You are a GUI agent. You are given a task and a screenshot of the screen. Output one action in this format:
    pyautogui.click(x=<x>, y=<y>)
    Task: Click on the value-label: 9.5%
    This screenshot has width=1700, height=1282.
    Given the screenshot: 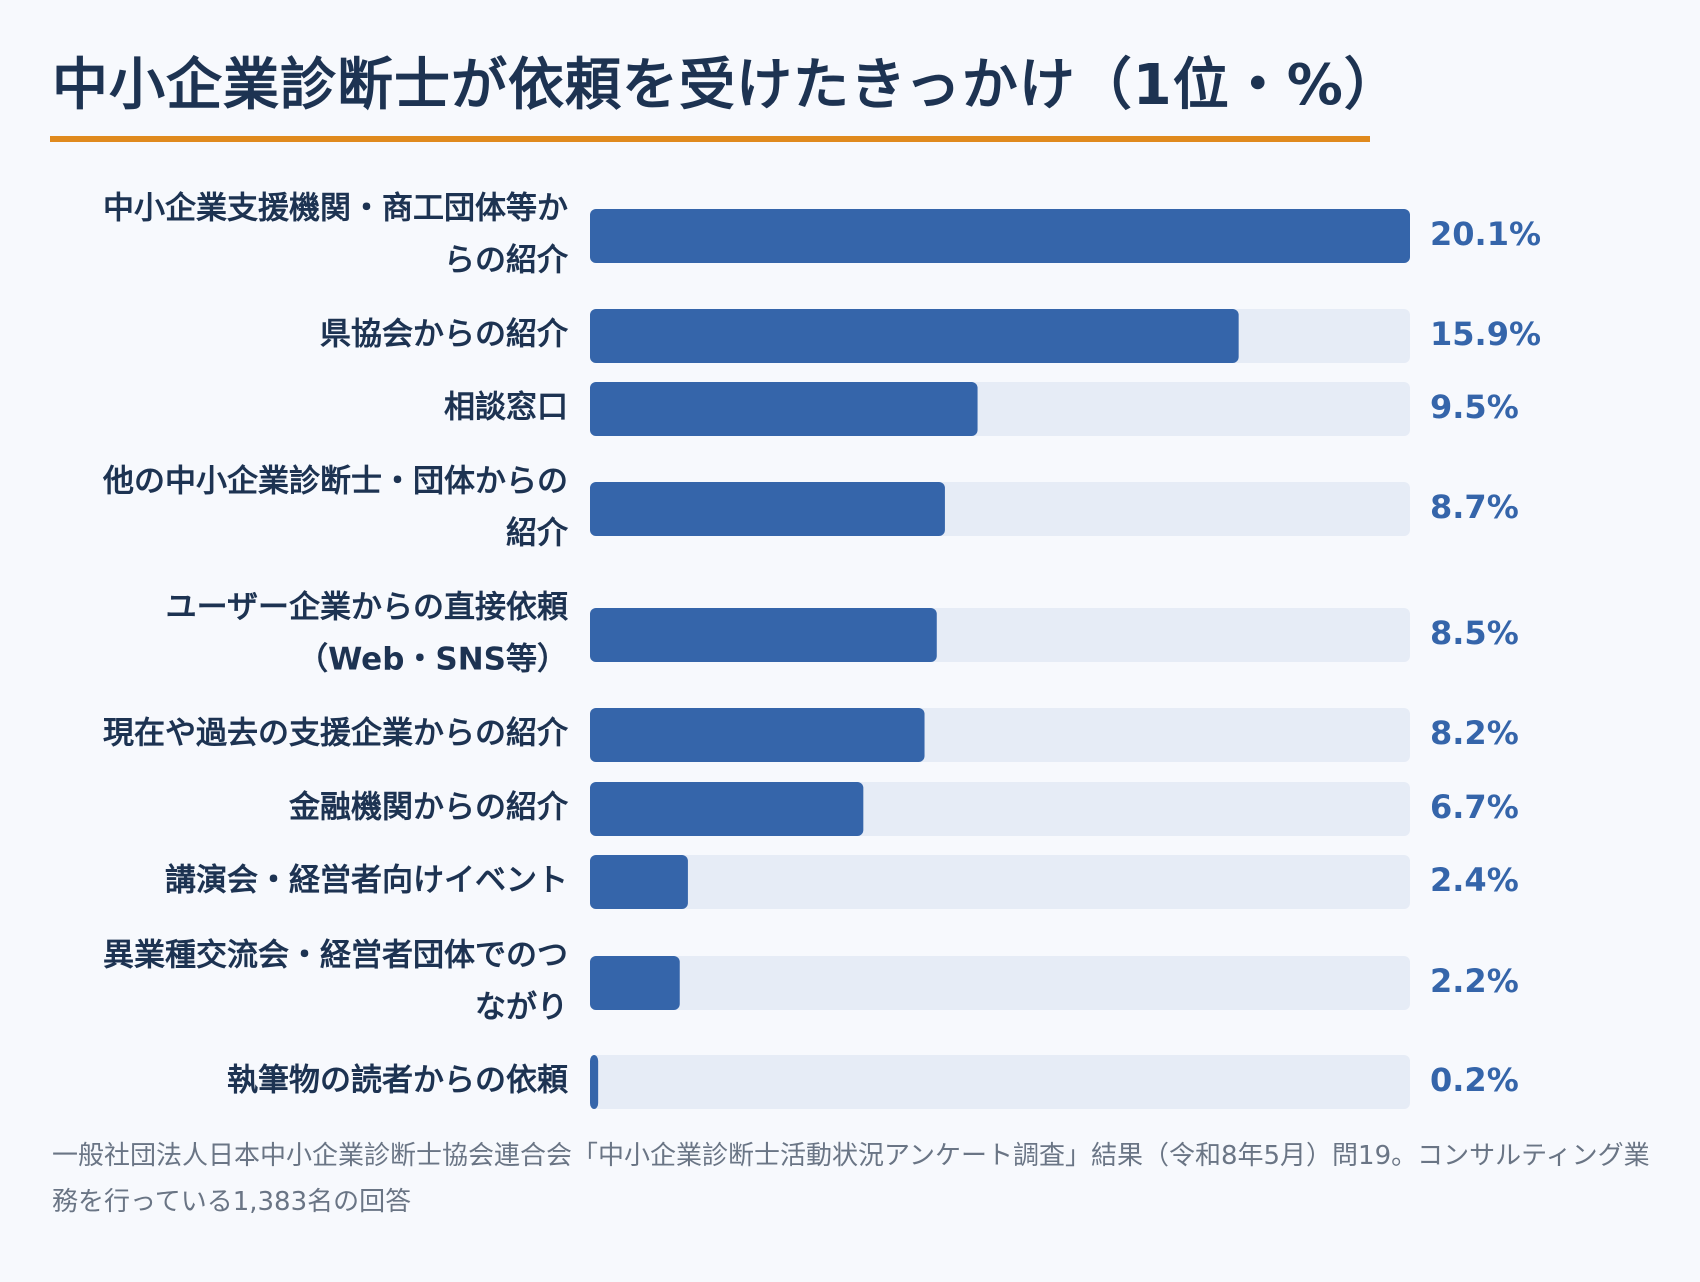 What is the action you would take?
    pyautogui.click(x=1474, y=407)
    